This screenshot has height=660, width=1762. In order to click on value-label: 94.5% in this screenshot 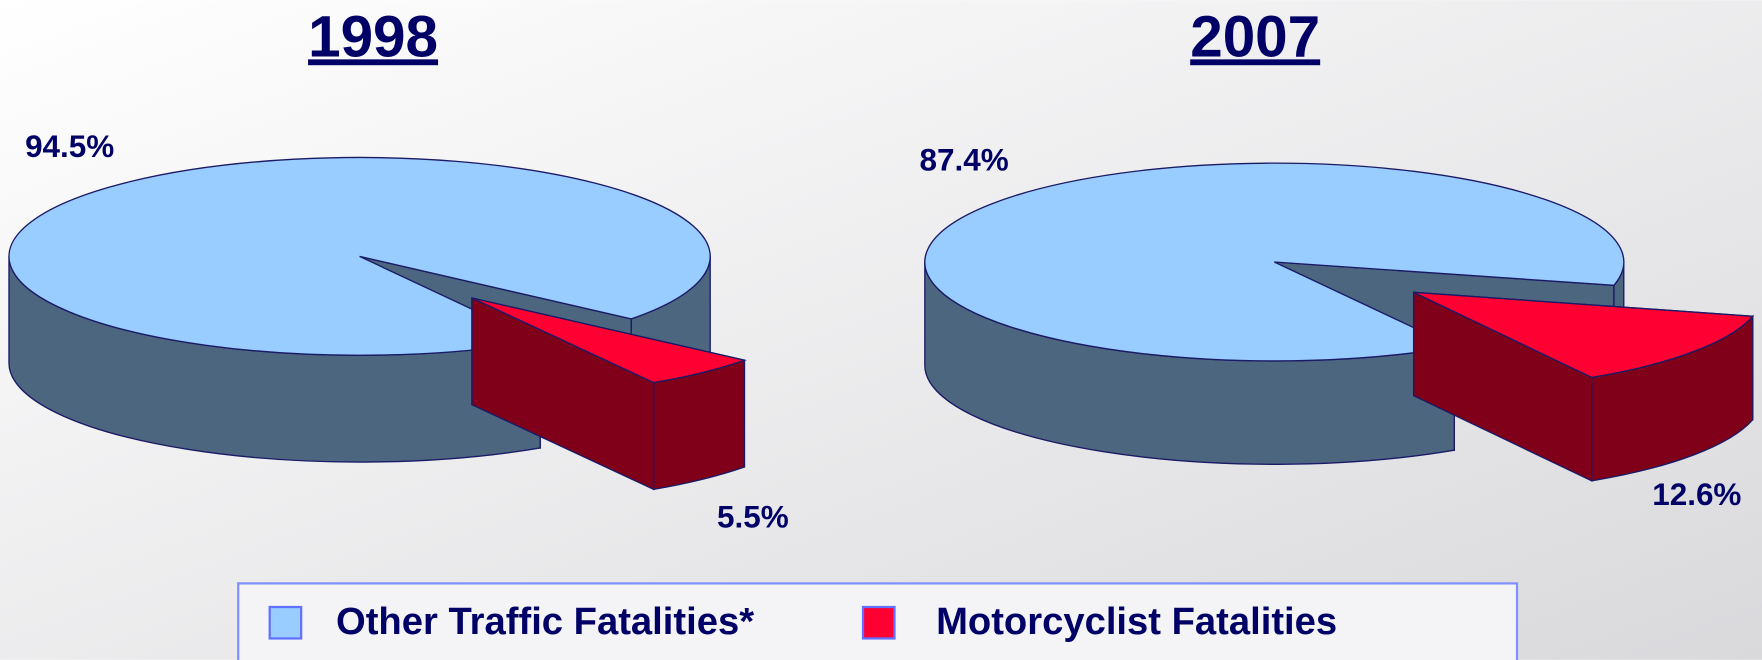, I will do `click(69, 146)`.